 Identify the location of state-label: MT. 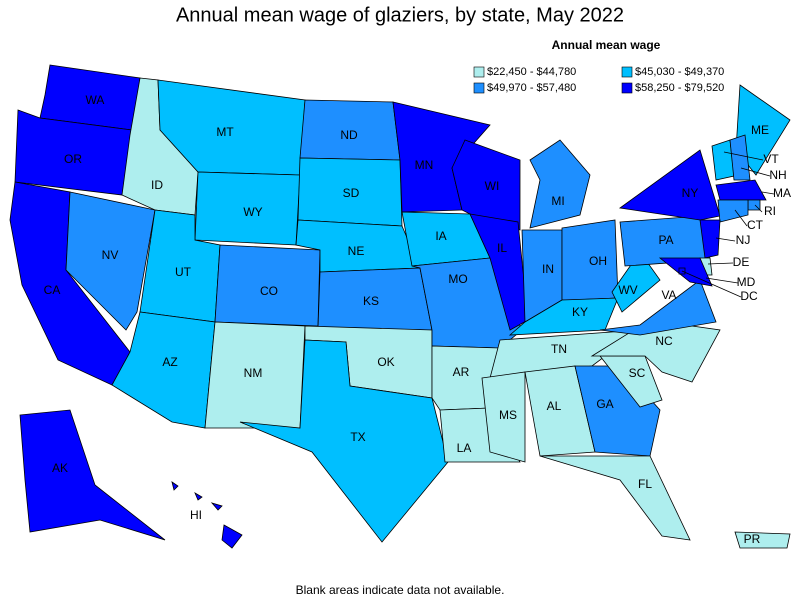
(225, 132).